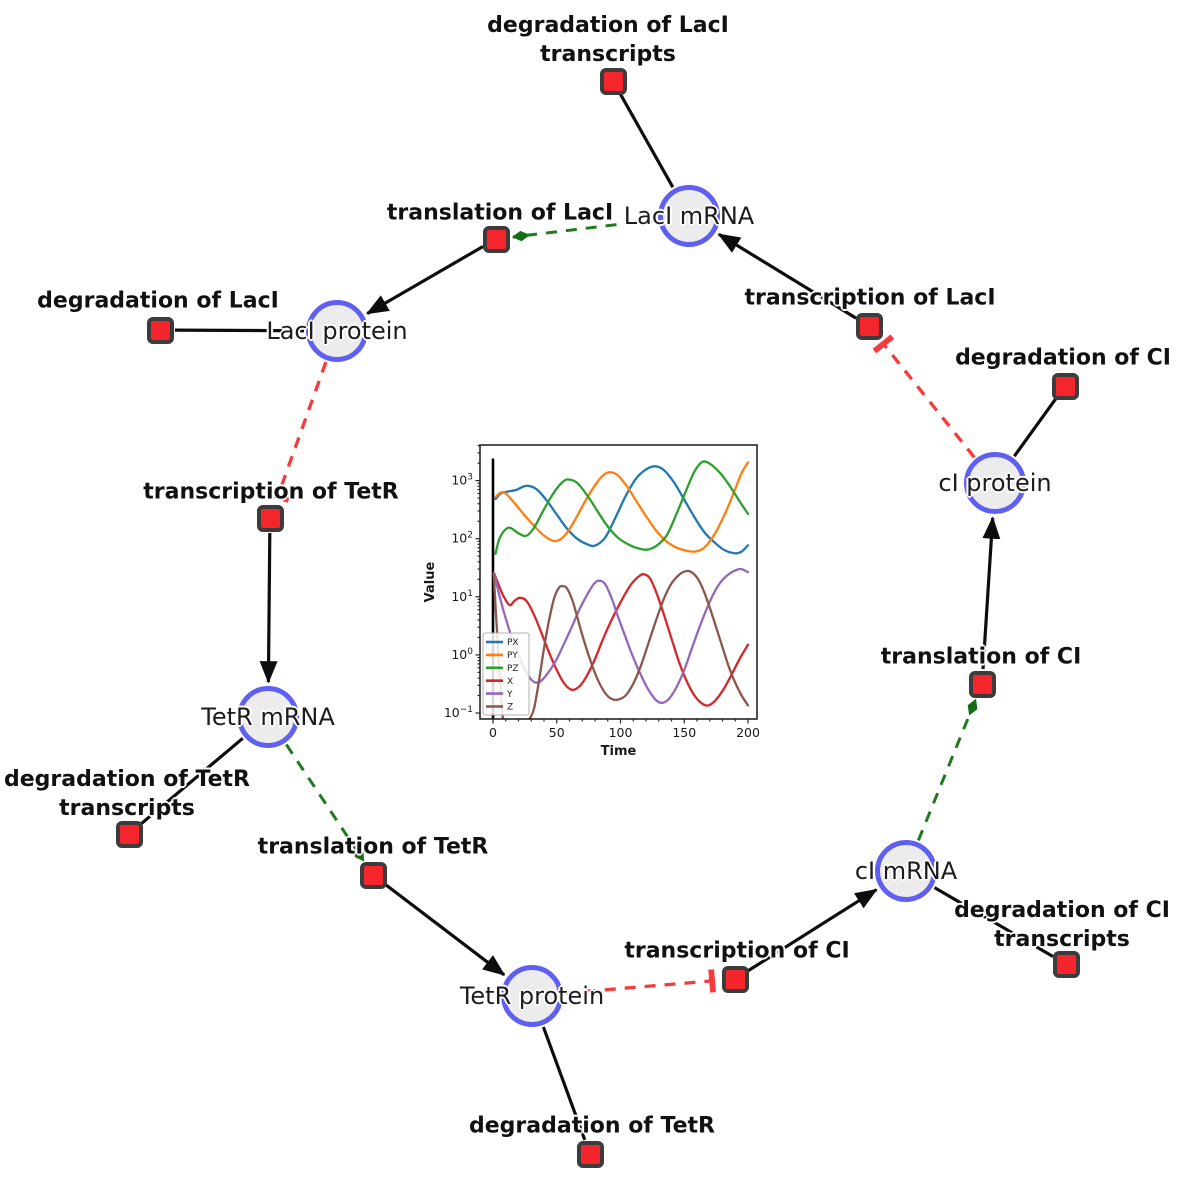 This screenshot has height=1200, width=1189. I want to click on species-label-laci-protein: LacI protein, so click(337, 331).